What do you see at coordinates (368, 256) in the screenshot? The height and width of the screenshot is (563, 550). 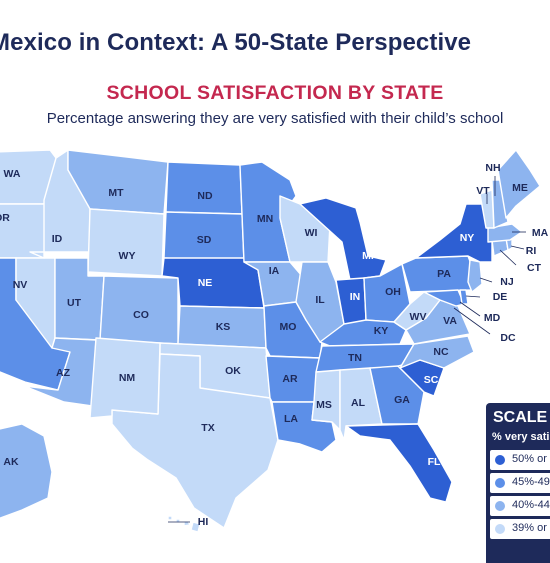 I see `state-label-mi: MI` at bounding box center [368, 256].